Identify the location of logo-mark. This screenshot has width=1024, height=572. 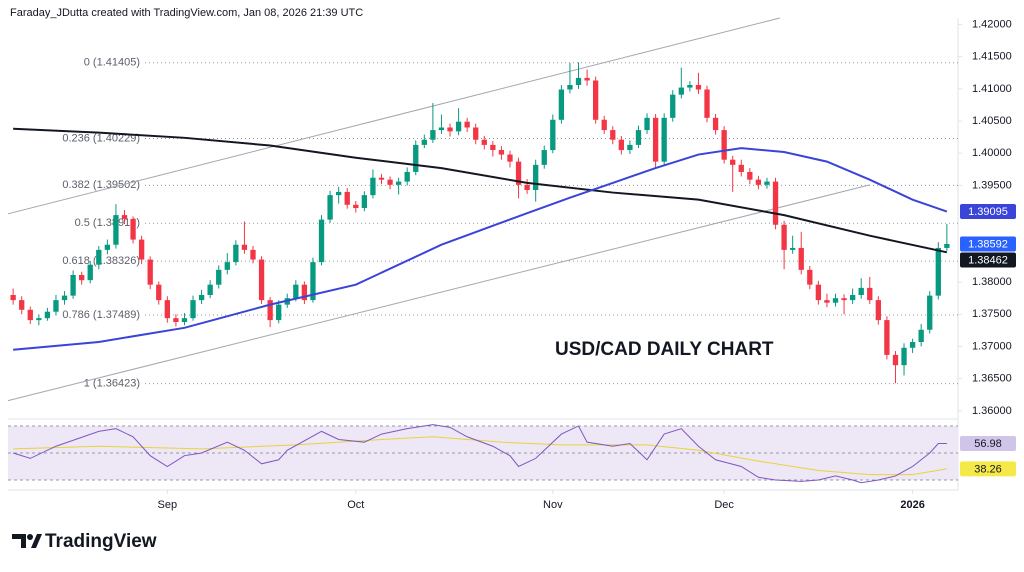
(36, 541).